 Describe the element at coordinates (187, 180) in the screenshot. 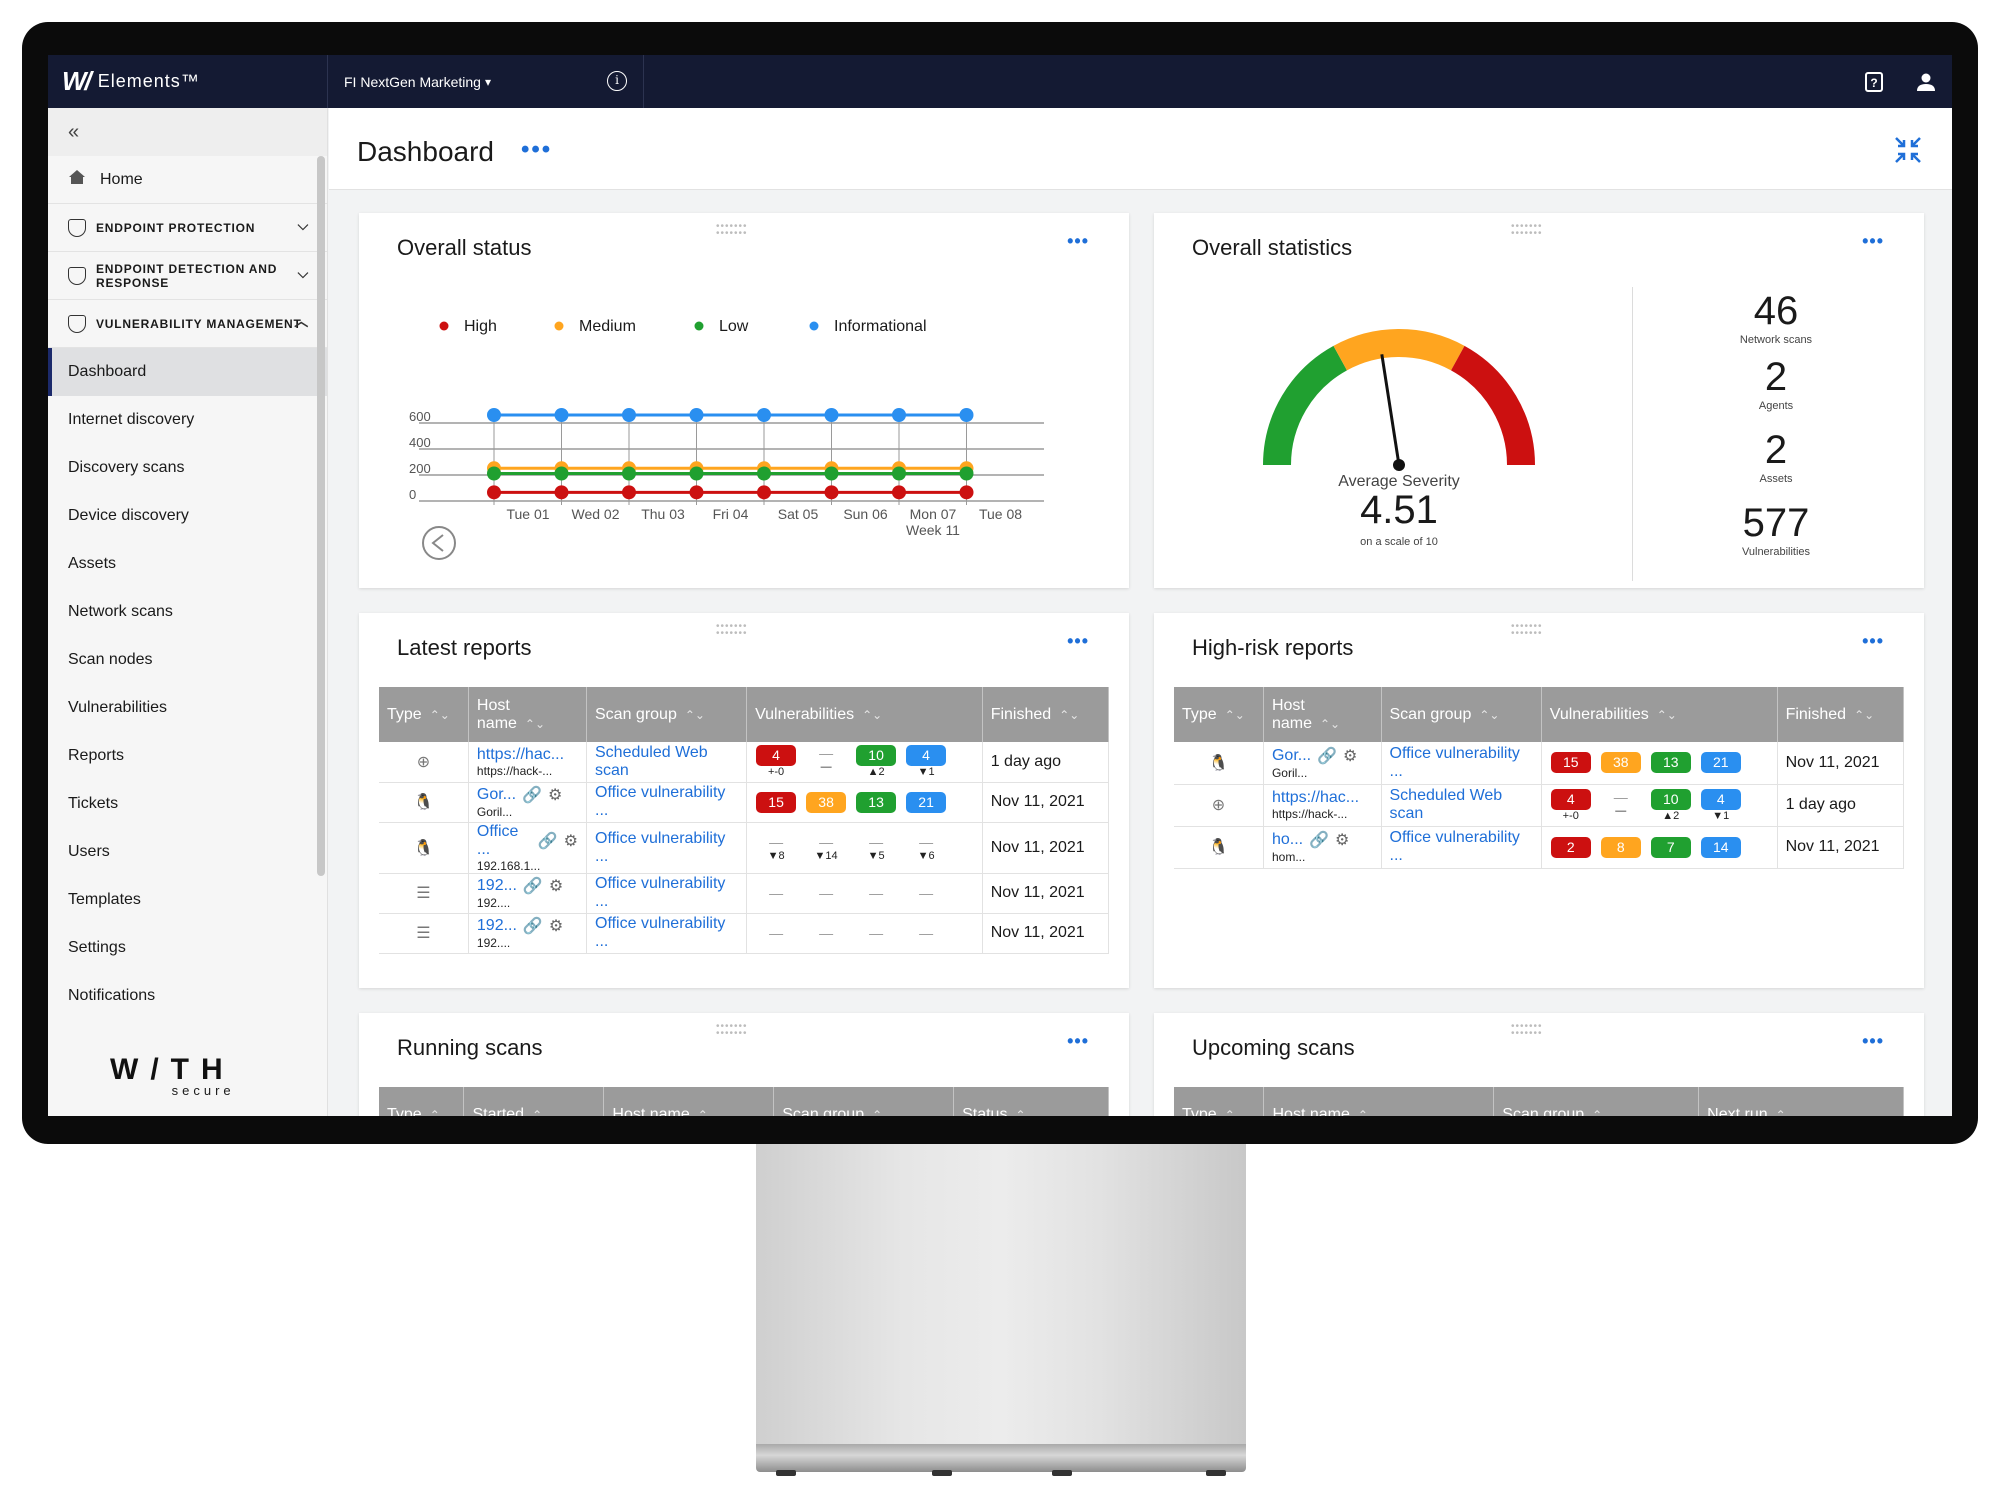

I see `sidebar-item-home: Home` at that location.